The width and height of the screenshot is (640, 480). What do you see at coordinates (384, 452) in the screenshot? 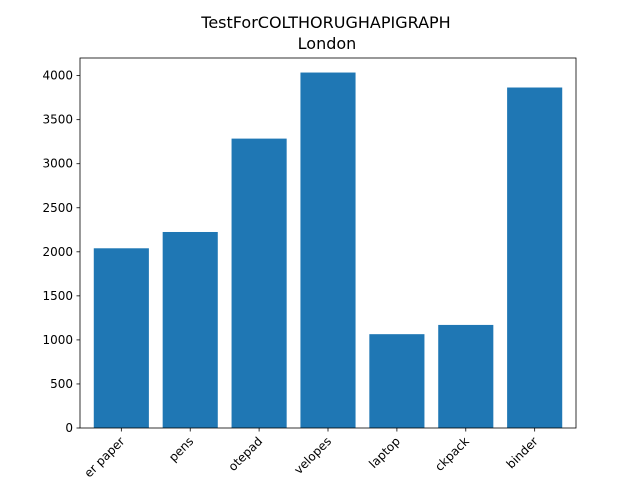
I see `x-tick-label: laptop` at bounding box center [384, 452].